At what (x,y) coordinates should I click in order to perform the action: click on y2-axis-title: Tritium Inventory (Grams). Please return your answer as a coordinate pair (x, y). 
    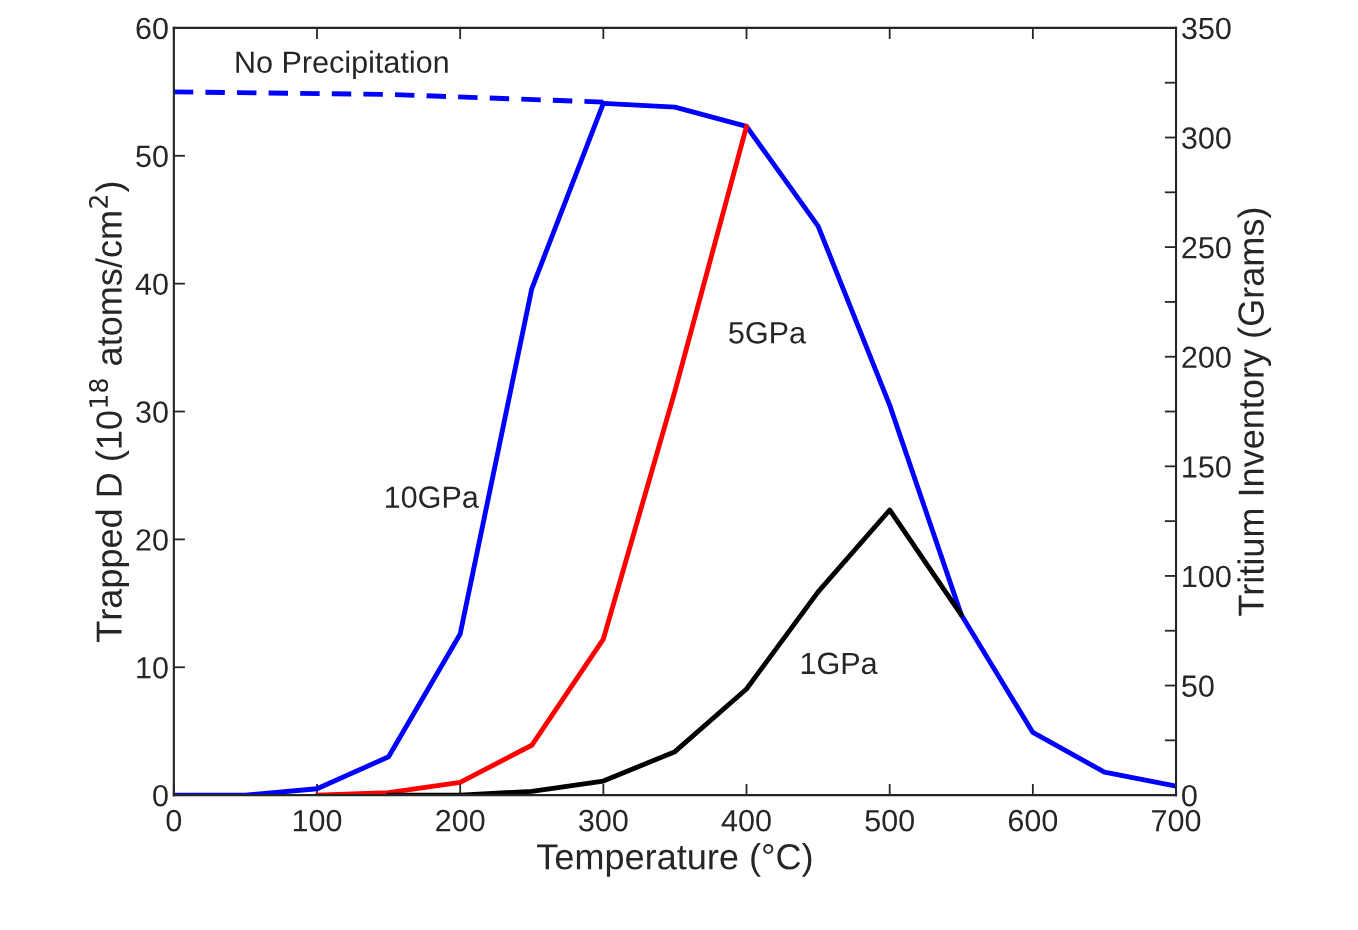
    Looking at the image, I should click on (1254, 412).